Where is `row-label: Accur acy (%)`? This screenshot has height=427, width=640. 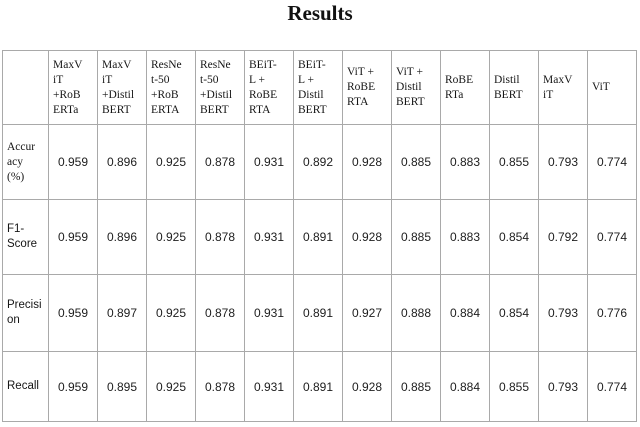 row-label: Accur acy (%) is located at coordinates (25, 162).